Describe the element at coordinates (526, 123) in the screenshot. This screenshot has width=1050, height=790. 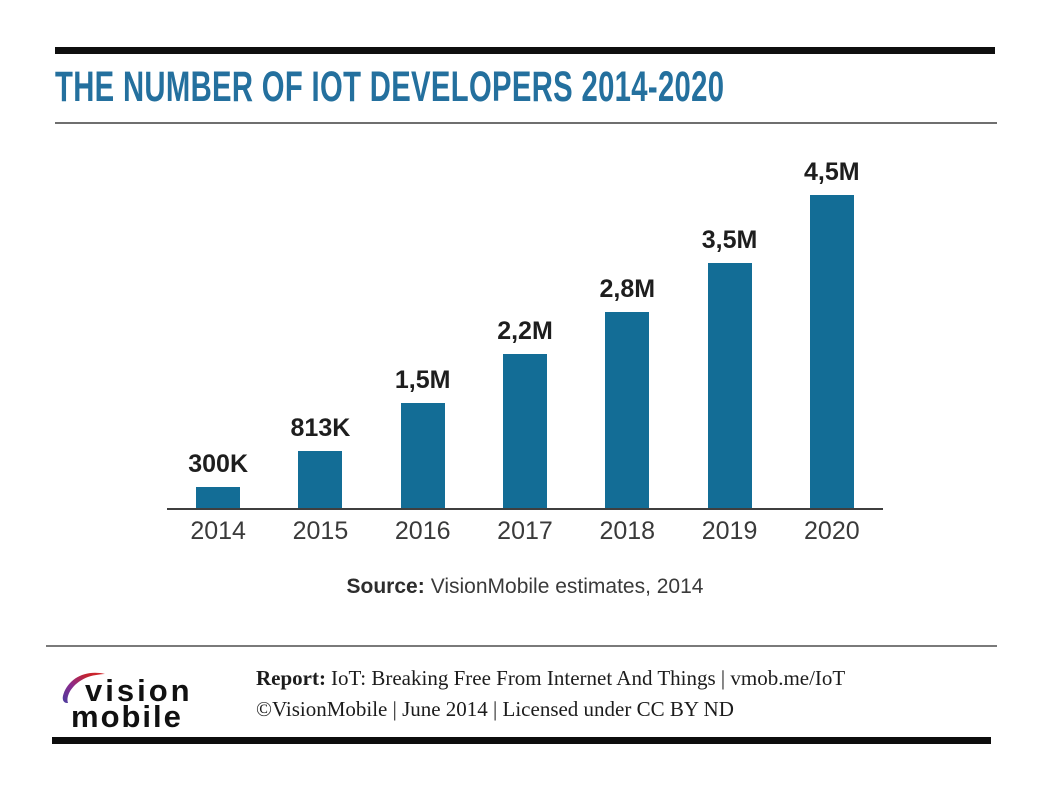
I see `title-underline-rule` at that location.